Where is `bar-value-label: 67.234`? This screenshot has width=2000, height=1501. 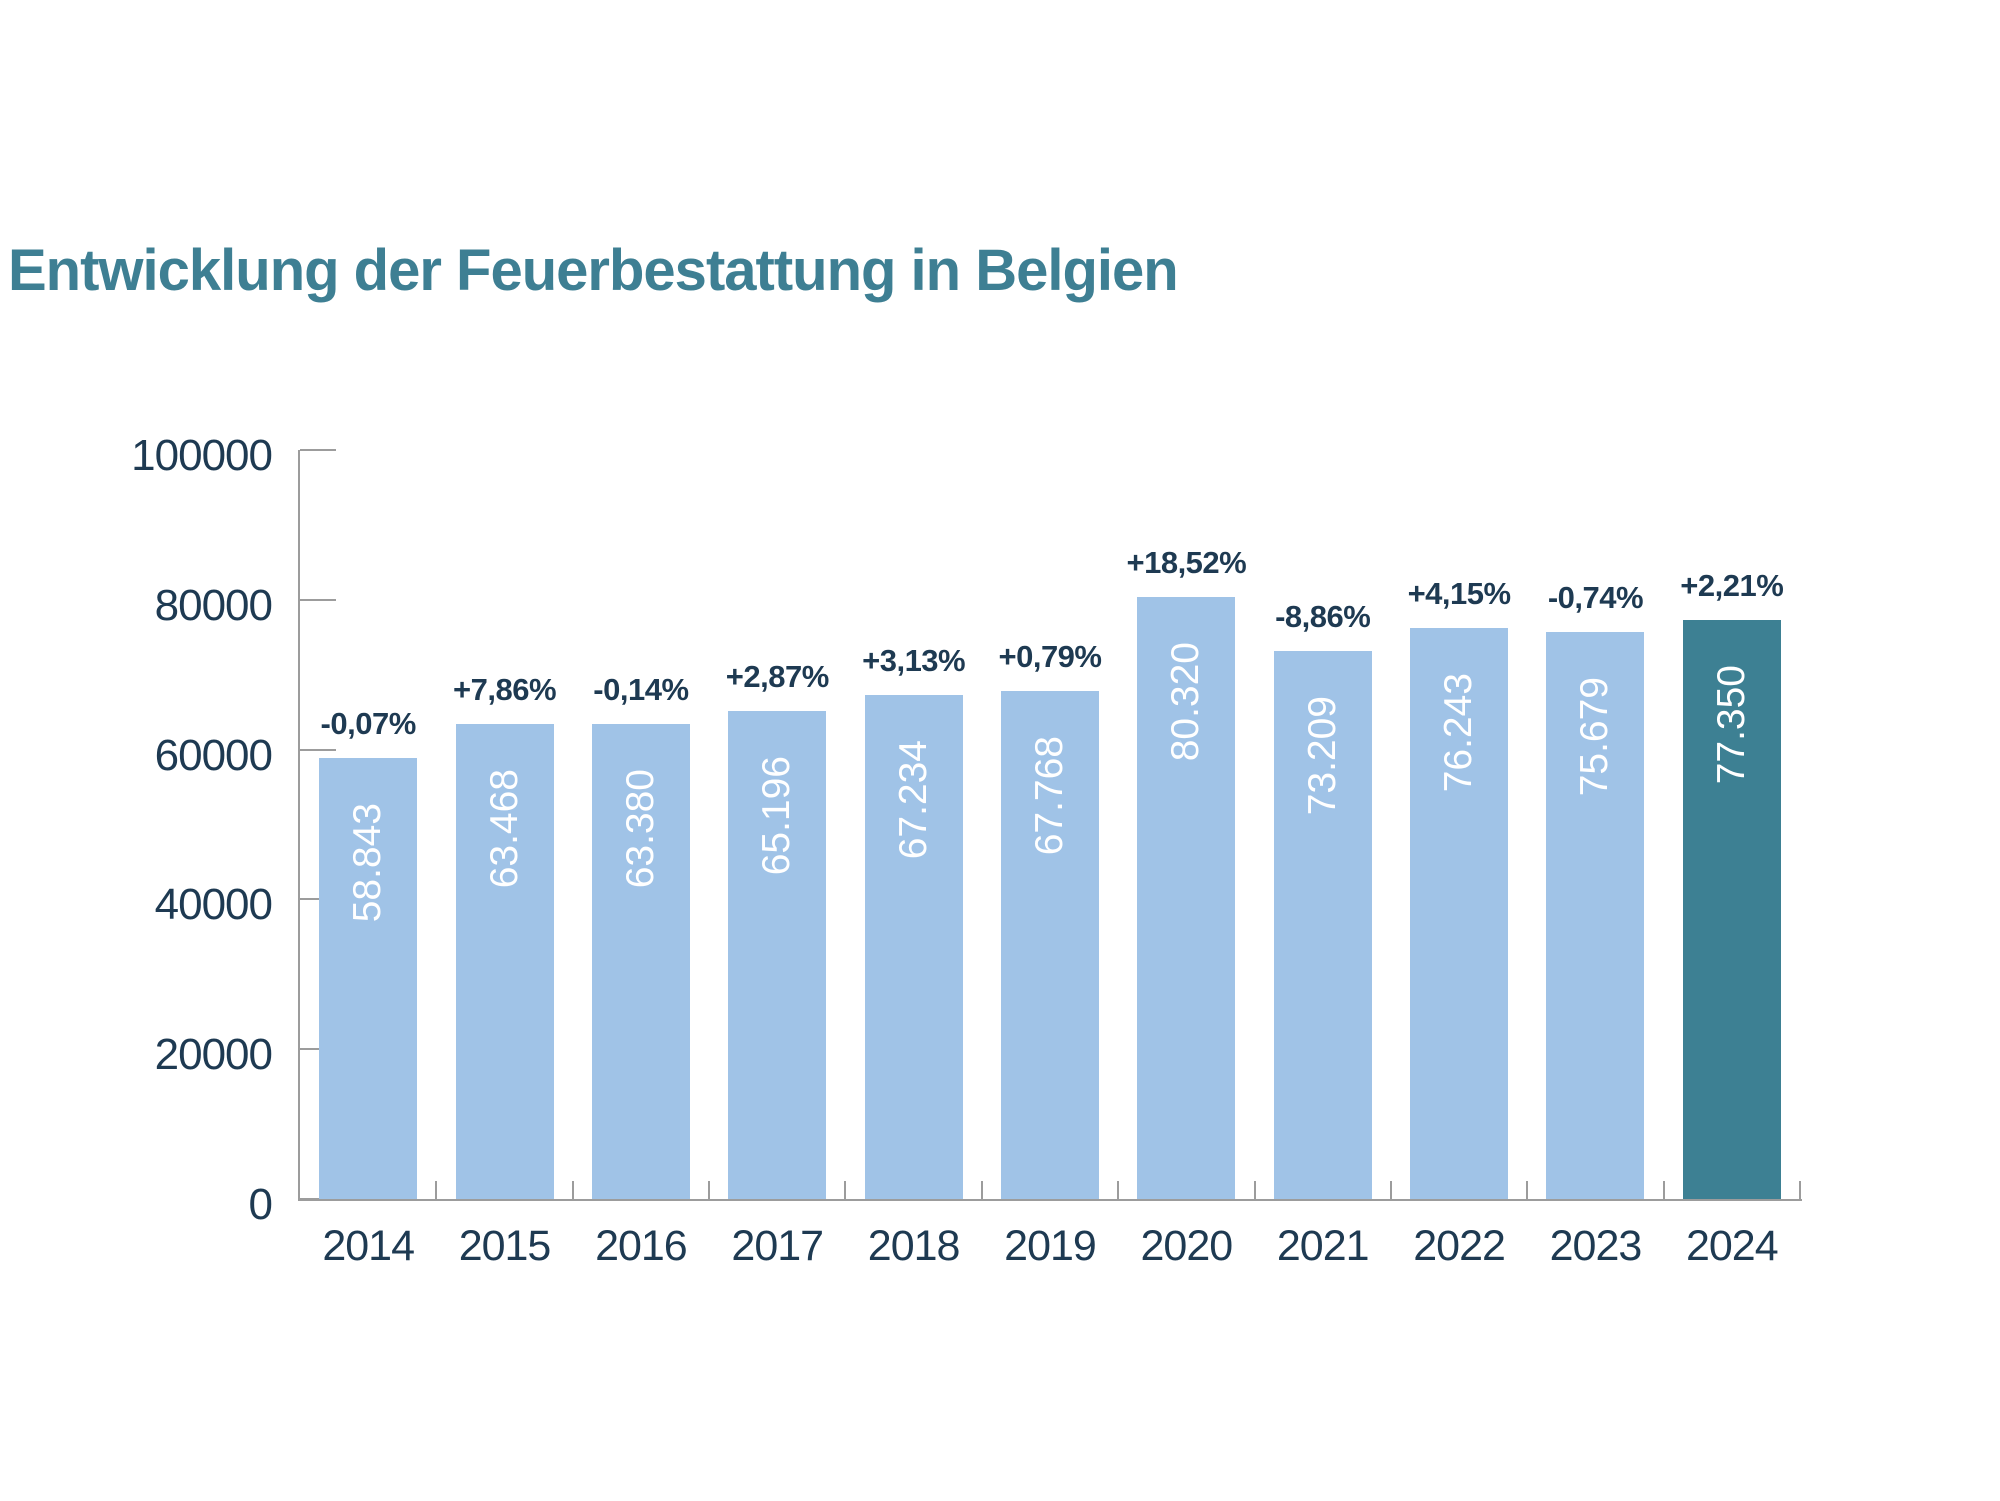
bar-value-label: 67.234 is located at coordinates (913, 800).